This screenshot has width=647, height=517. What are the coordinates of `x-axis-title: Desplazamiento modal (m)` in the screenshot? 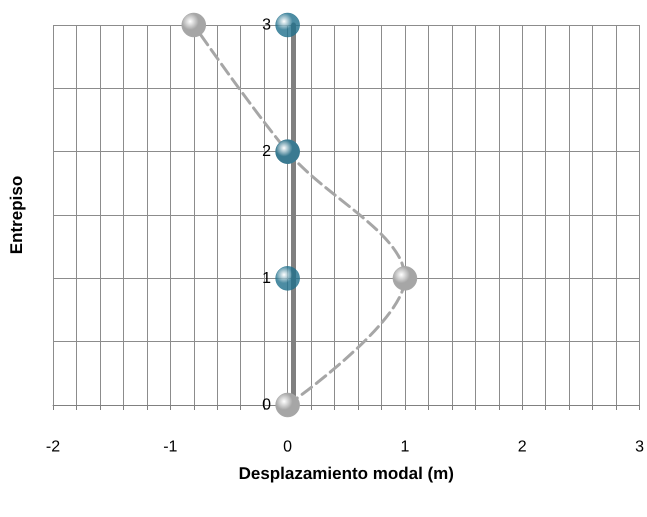 It's located at (346, 473).